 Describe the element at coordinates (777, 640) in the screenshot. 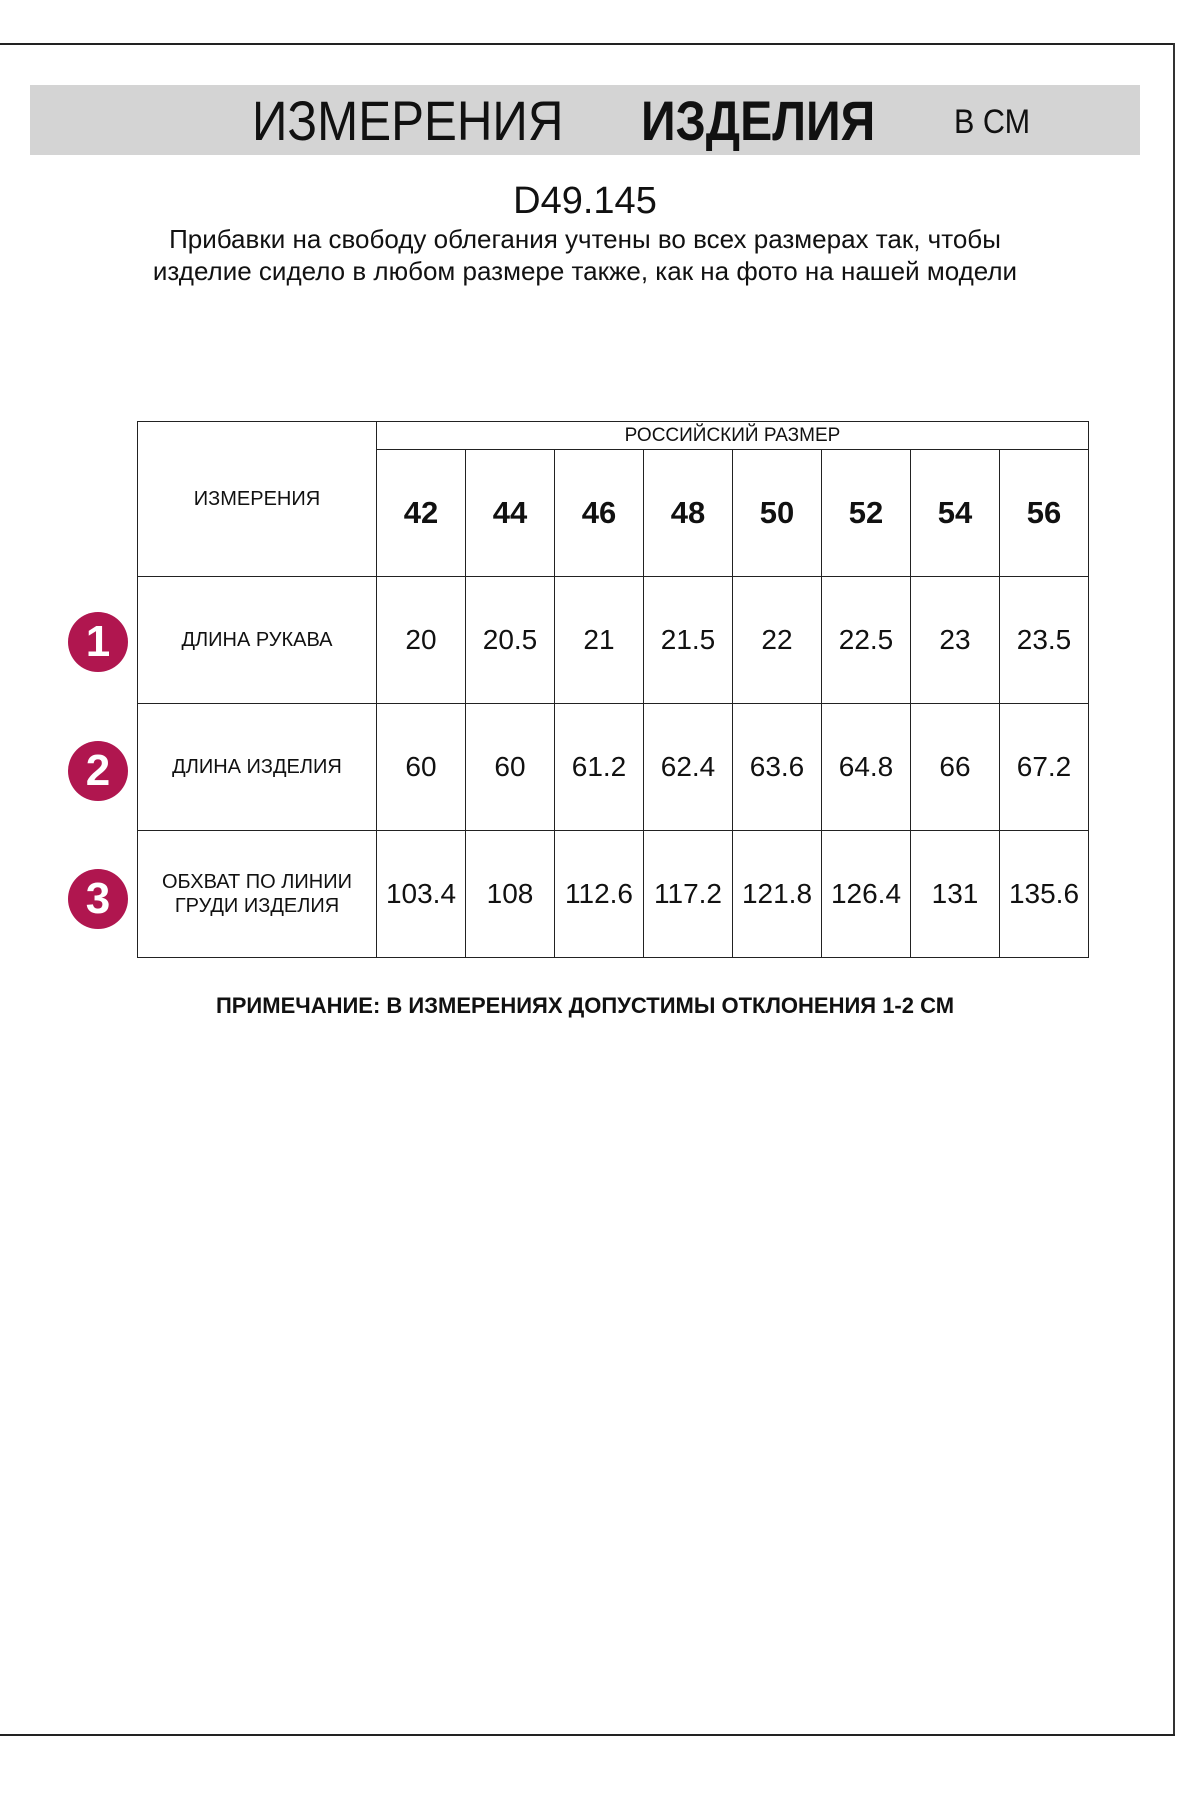

I see `cell: 22` at that location.